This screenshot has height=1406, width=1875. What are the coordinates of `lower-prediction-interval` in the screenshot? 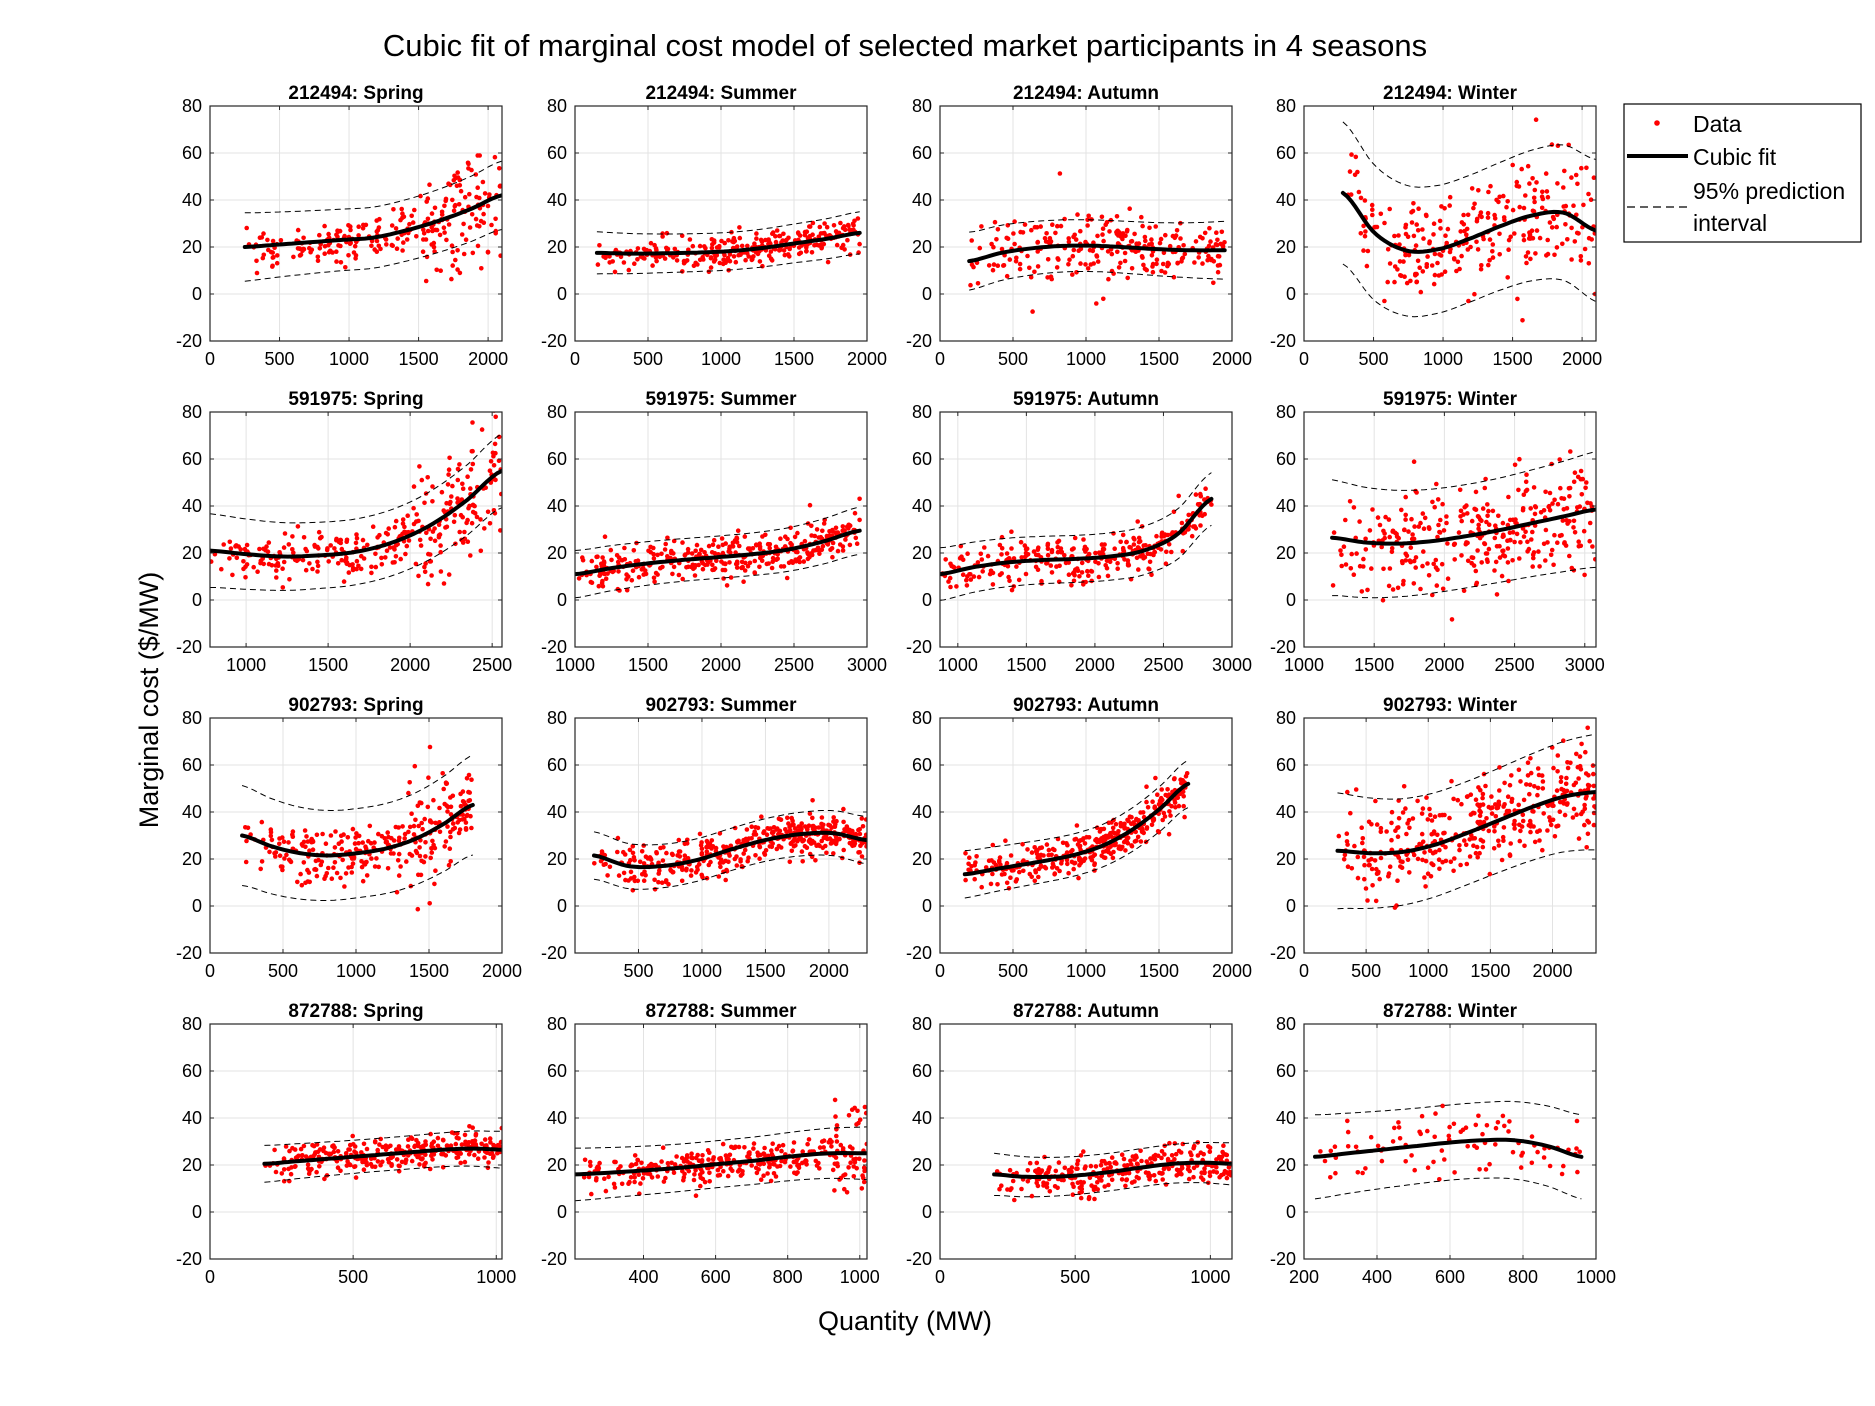 It's located at (373, 255).